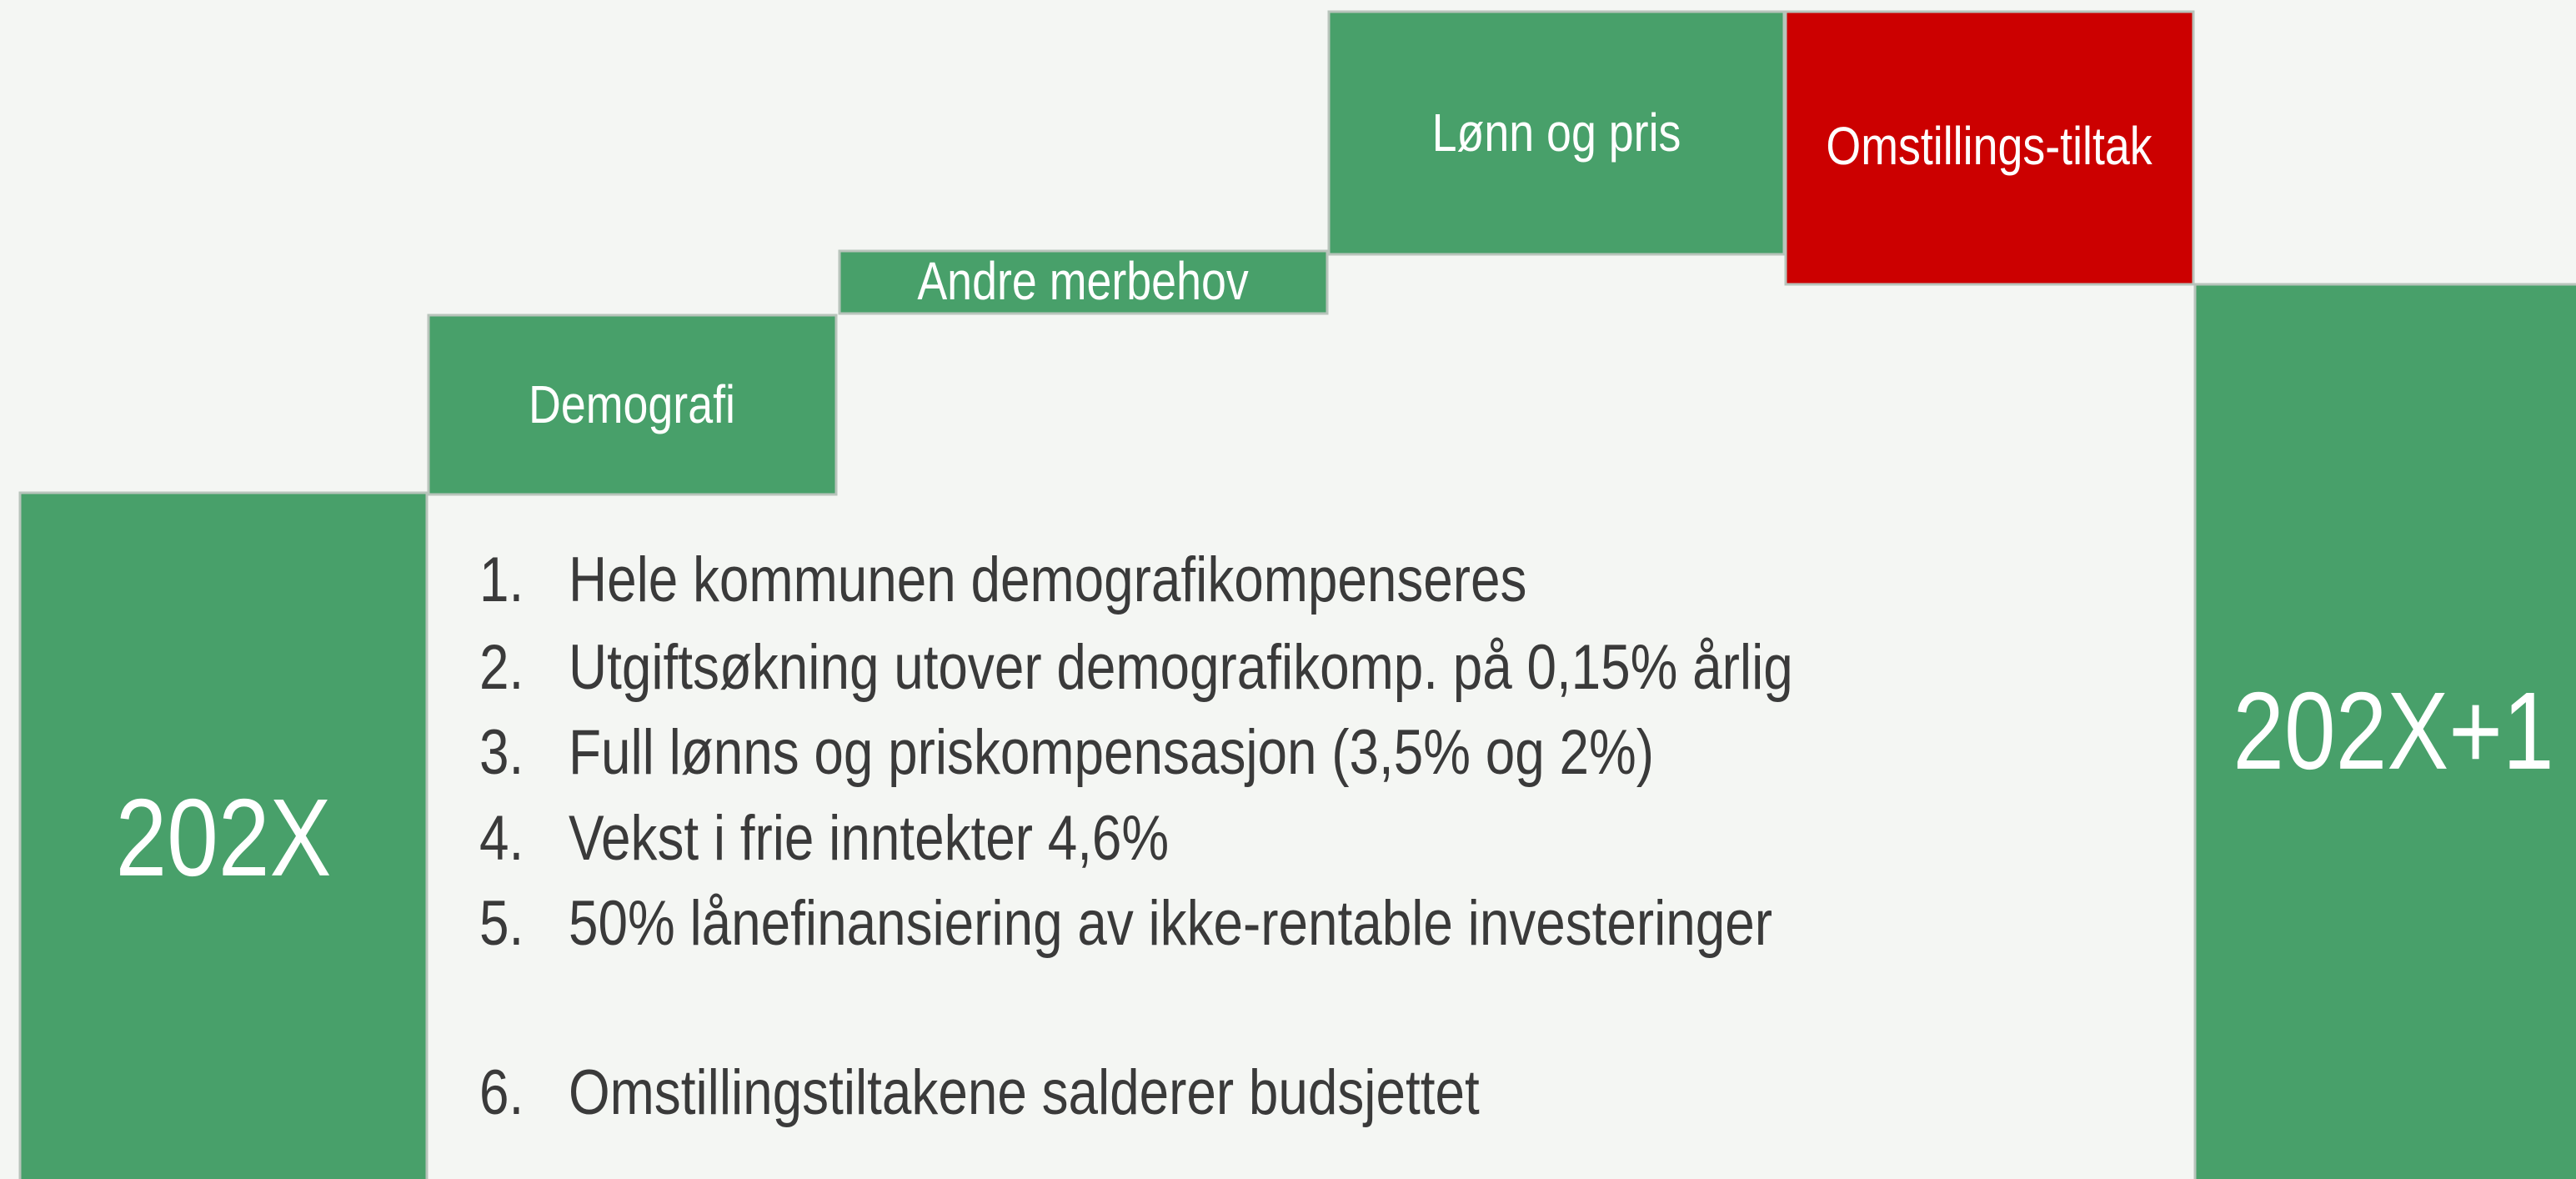 Image resolution: width=2576 pixels, height=1179 pixels. I want to click on block-label: 202X+1, so click(2393, 731).